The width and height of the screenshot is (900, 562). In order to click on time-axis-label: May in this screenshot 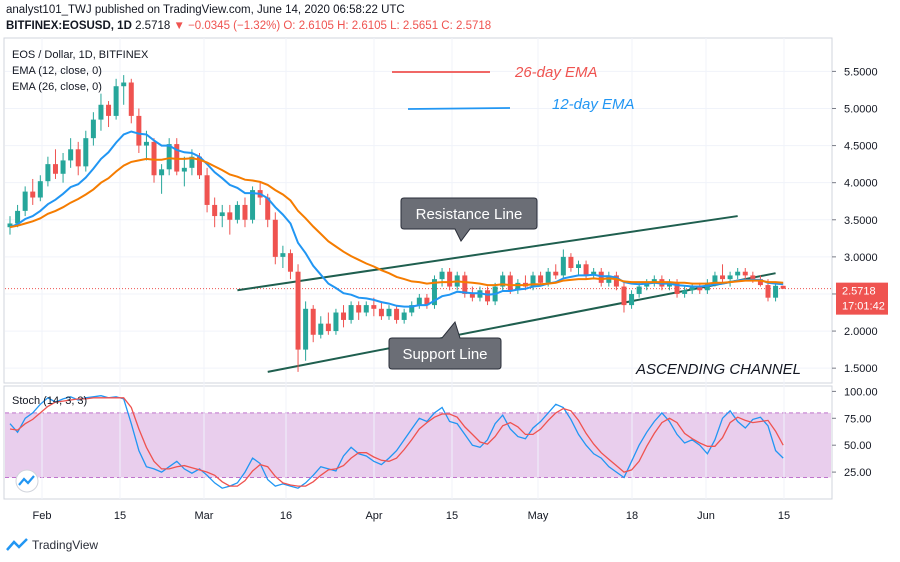, I will do `click(538, 516)`.